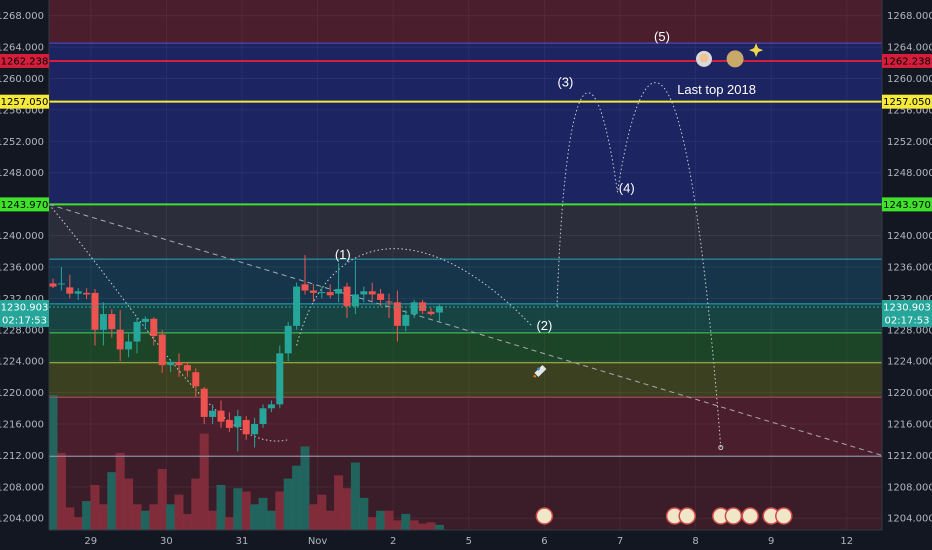  Describe the element at coordinates (695, 541) in the screenshot. I see `x-tick-label: 8` at that location.